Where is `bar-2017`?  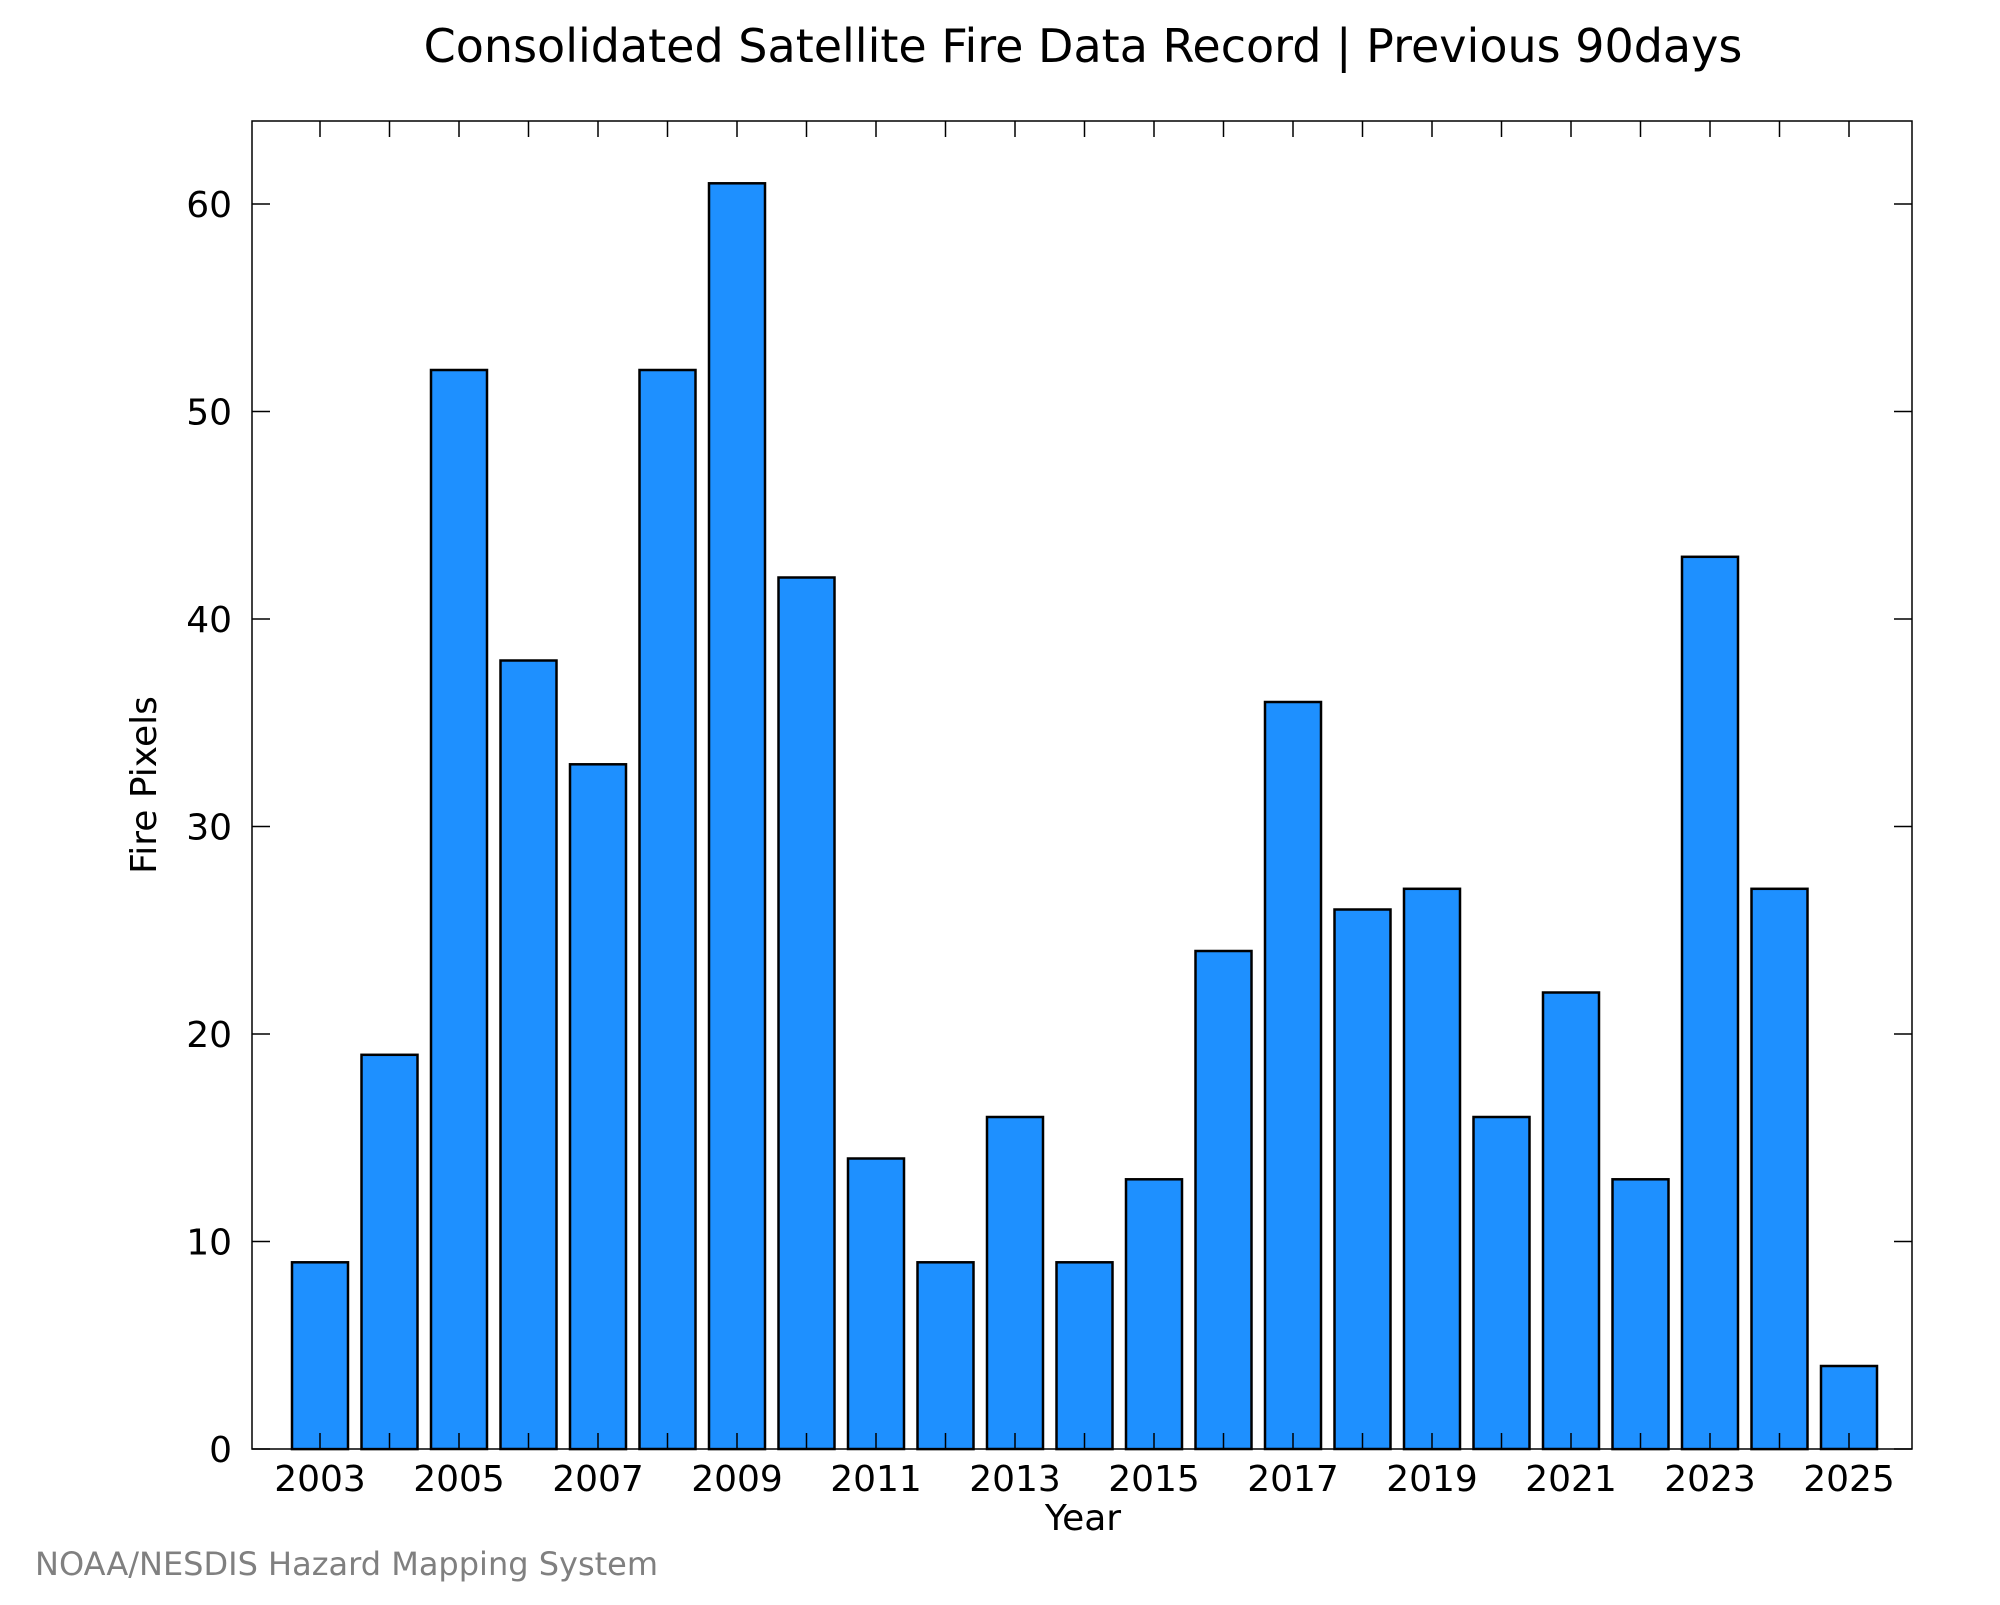
bar-2017 is located at coordinates (1293, 1075).